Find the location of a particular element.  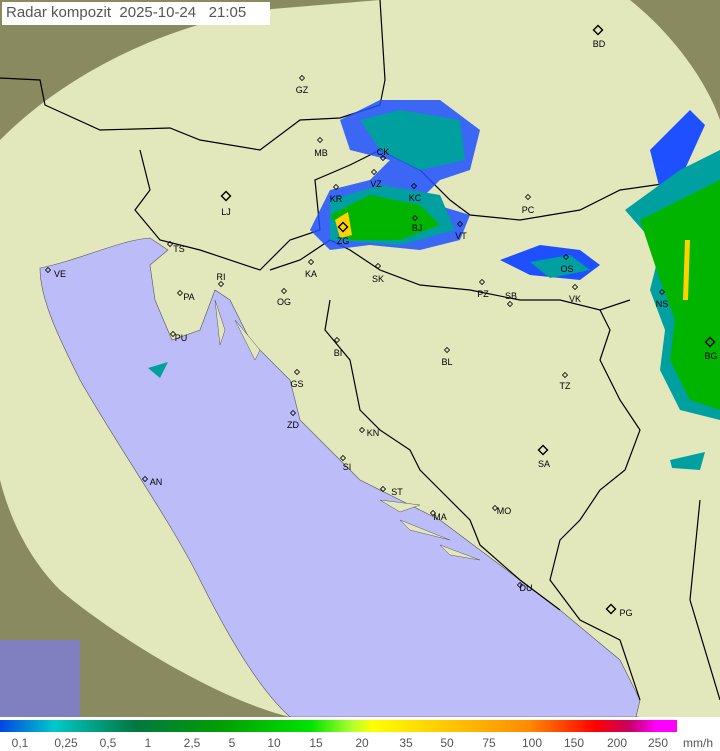

city-sb: SB is located at coordinates (511, 299).